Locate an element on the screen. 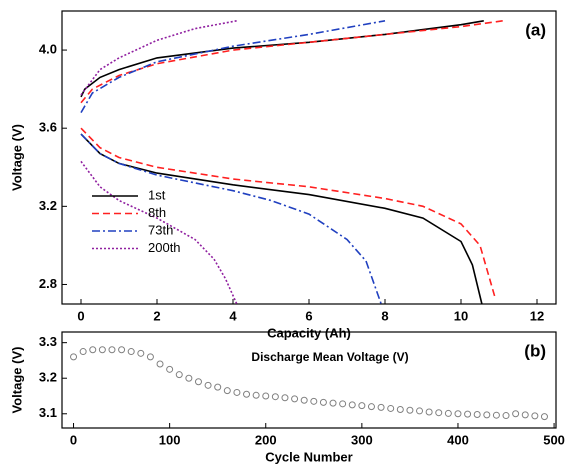  legend-label: 8th is located at coordinates (157, 212).